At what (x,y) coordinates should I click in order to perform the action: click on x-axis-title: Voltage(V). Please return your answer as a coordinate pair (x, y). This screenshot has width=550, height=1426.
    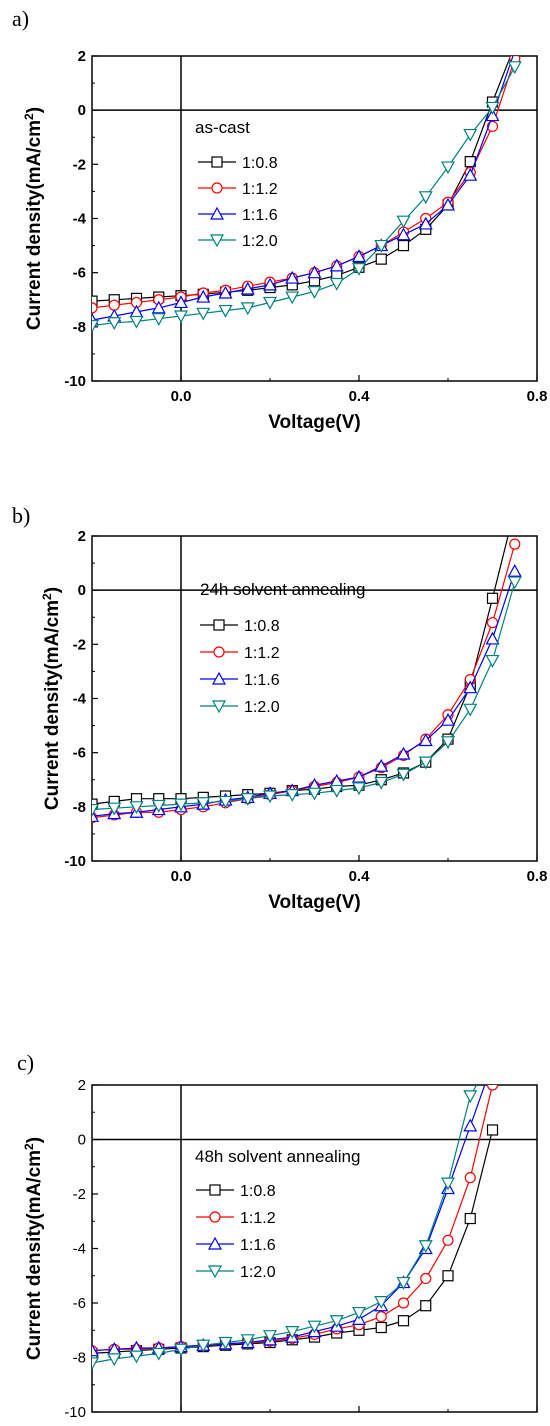
    Looking at the image, I should click on (314, 422).